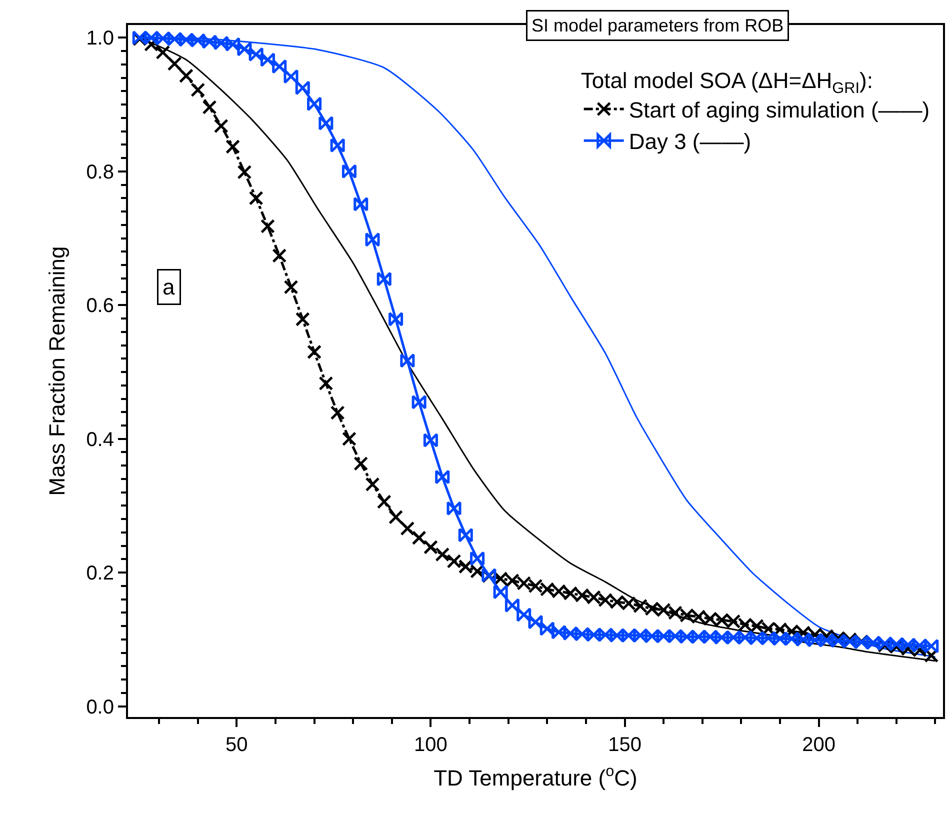 Image resolution: width=951 pixels, height=824 pixels. What do you see at coordinates (100, 439) in the screenshot?
I see `y-tick-label: 0.4` at bounding box center [100, 439].